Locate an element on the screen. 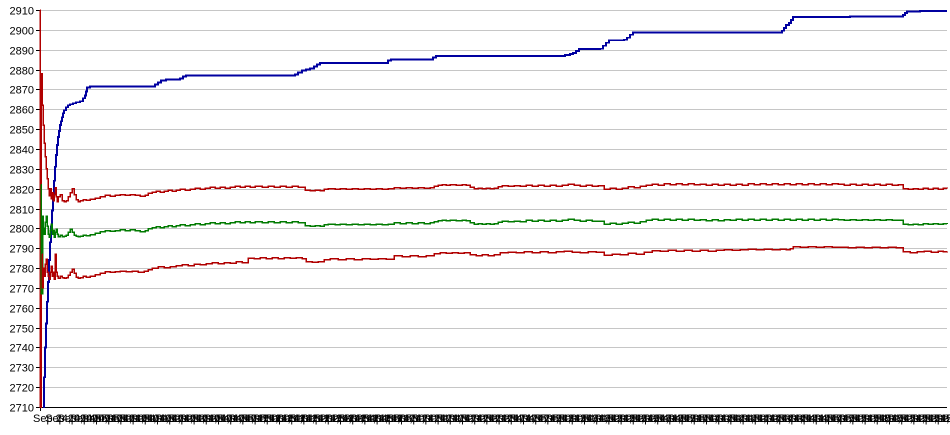 The height and width of the screenshot is (435, 950). x-axis-label: Sep 24, 10:10 is located at coordinates (128, 419).